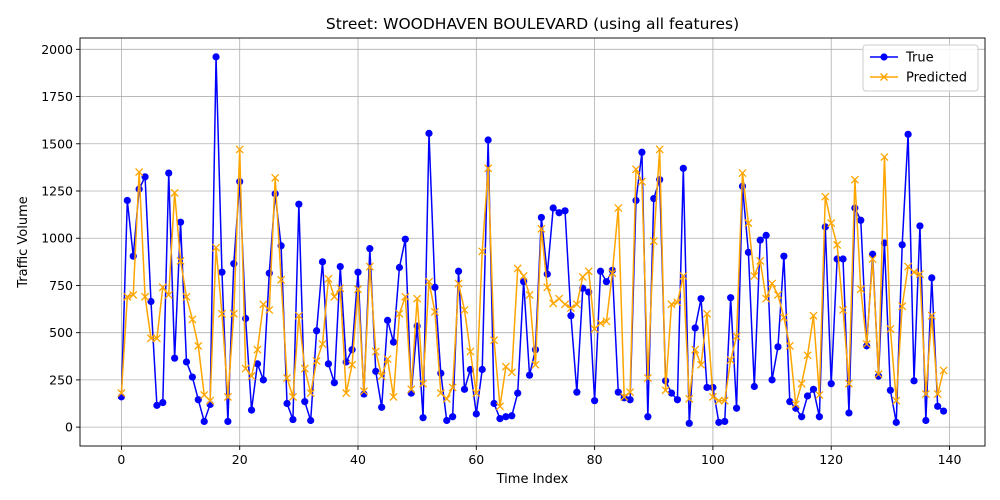 Image resolution: width=1000 pixels, height=500 pixels. I want to click on y-tick-label: 1000, so click(57, 238).